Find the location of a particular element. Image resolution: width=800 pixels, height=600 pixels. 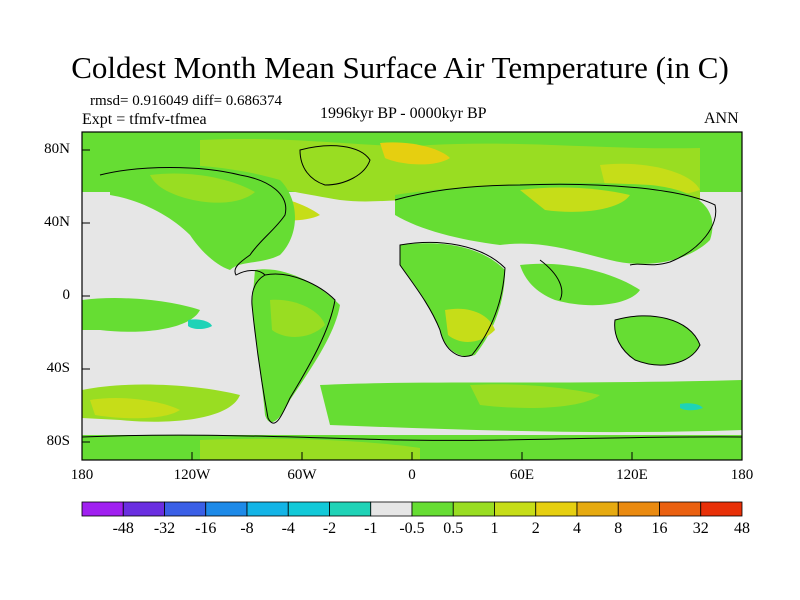

south-america-coast is located at coordinates (293, 348).